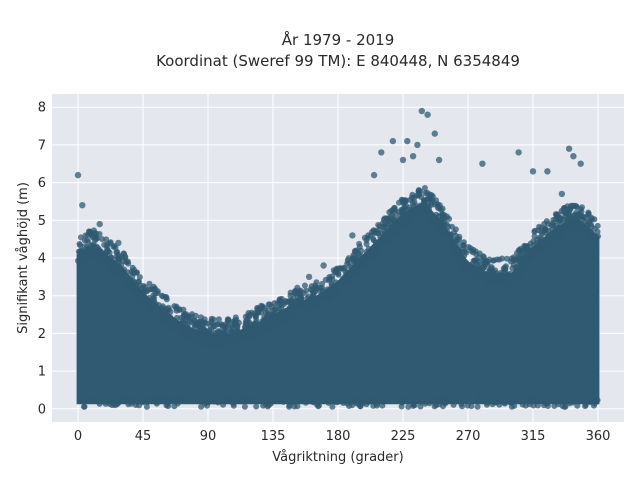 This screenshot has height=480, width=640. Describe the element at coordinates (143, 436) in the screenshot. I see `x-tick-label: 45` at that location.